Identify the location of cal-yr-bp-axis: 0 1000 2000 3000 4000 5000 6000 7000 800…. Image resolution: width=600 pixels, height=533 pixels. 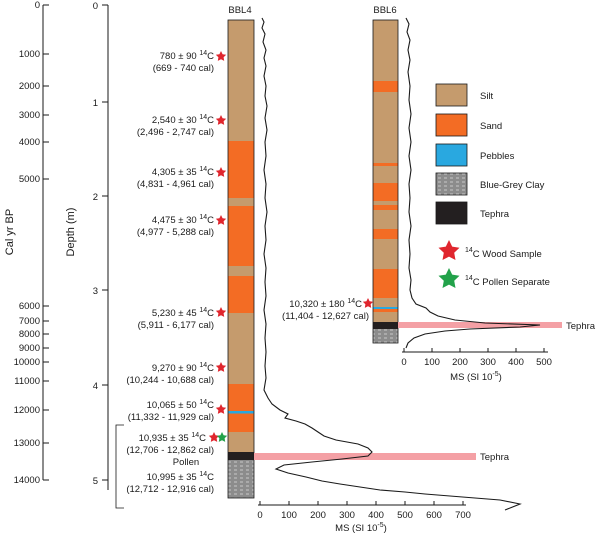
(26, 243).